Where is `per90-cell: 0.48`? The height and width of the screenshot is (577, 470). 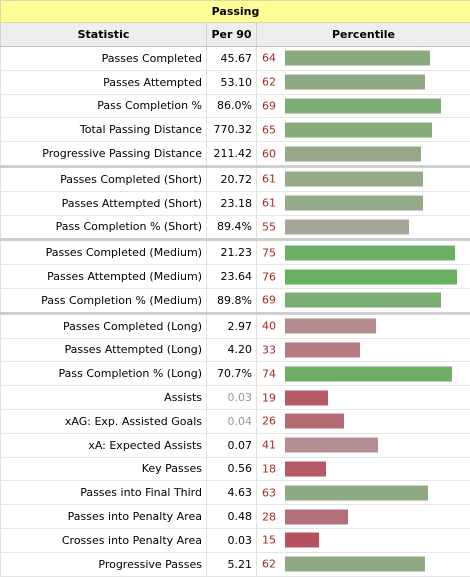
per90-cell: 0.48 is located at coordinates (232, 517).